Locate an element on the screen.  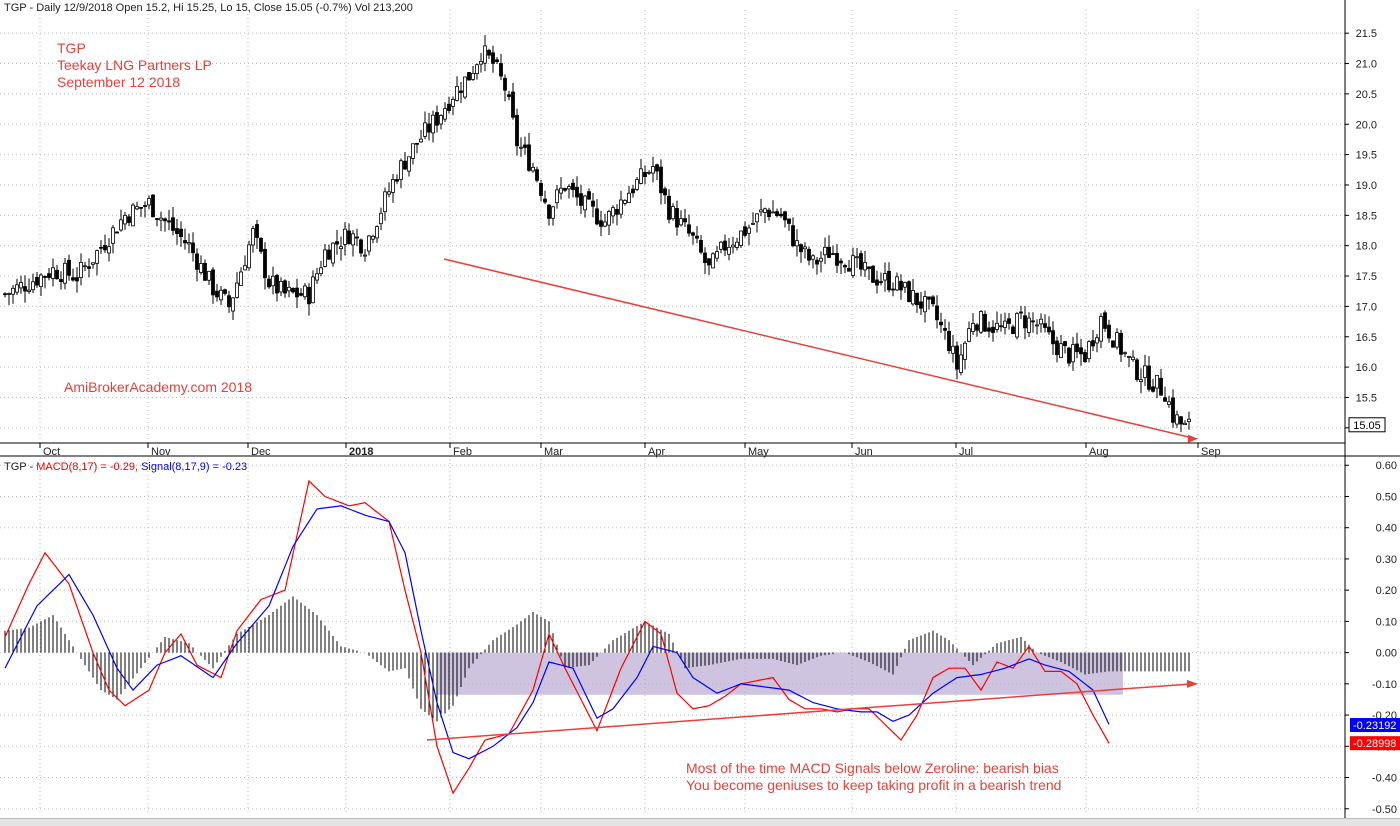
macd-value-badge is located at coordinates (1375, 743).